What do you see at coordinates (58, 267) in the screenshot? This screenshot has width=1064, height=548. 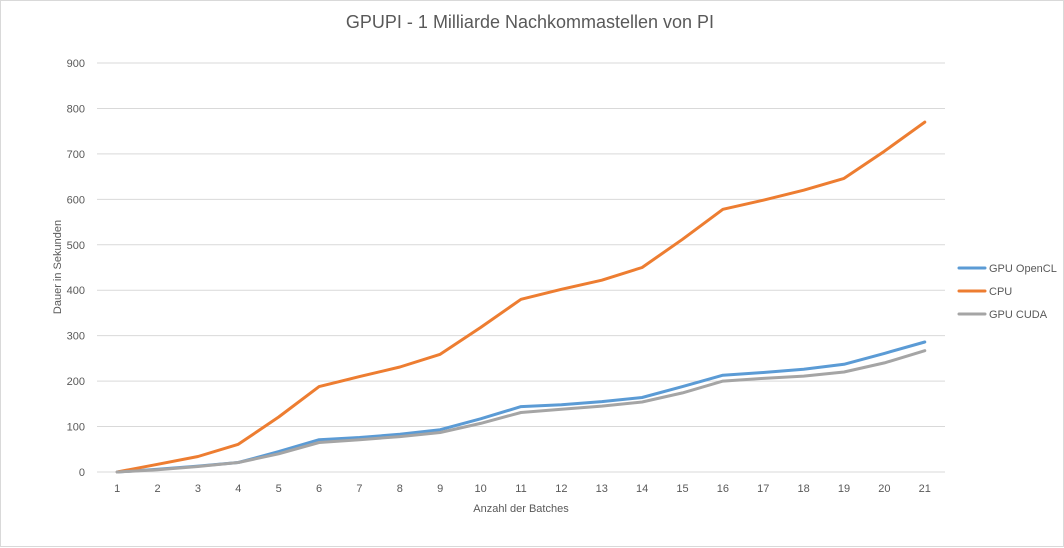 I see `y-axis-label: Dauer in Sekunden` at bounding box center [58, 267].